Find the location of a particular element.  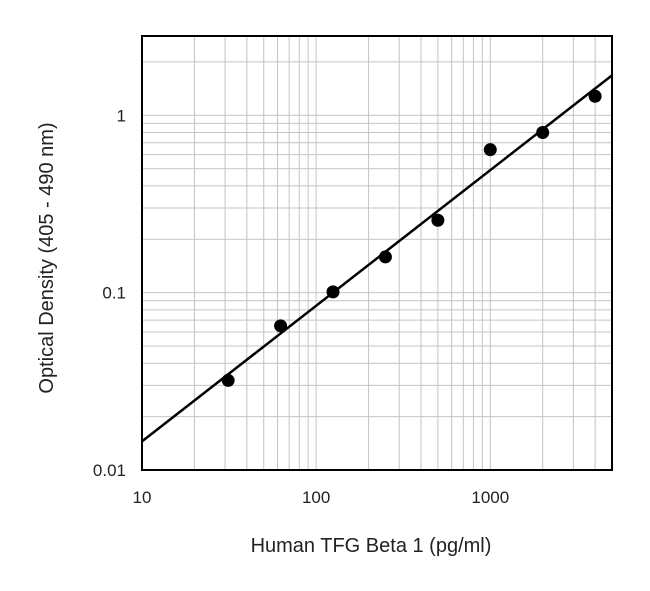

x-tick-labels: 10 100 1000 is located at coordinates (321, 497).